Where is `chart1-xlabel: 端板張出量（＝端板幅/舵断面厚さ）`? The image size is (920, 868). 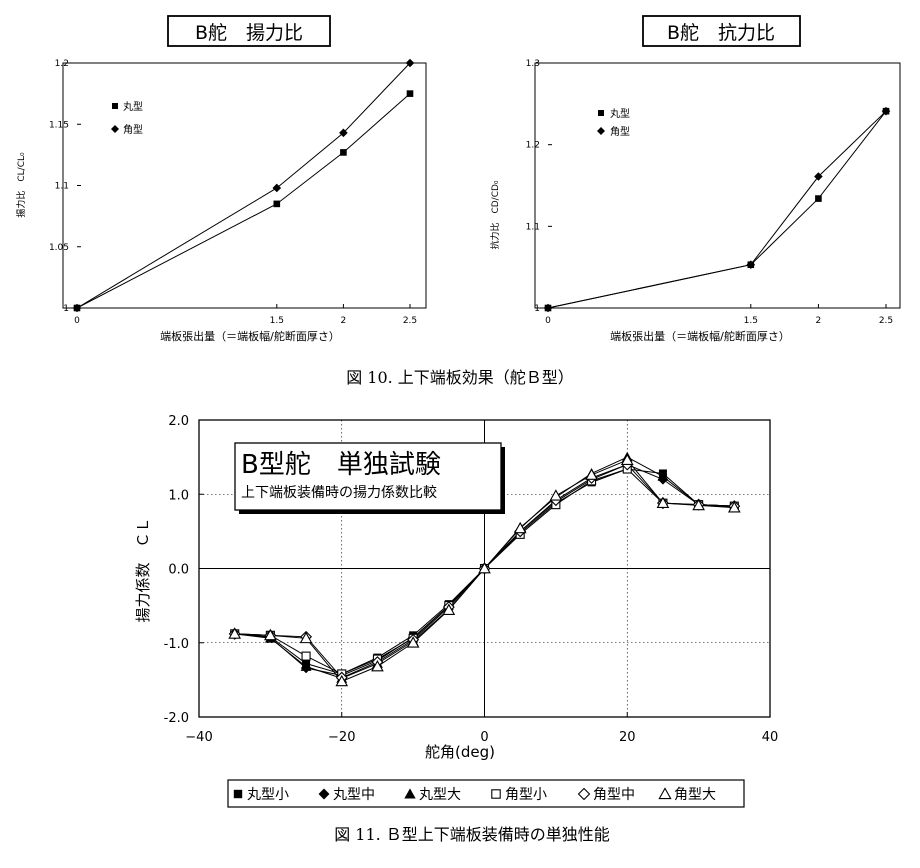 chart1-xlabel: 端板張出量（＝端板幅/舵断面厚さ） is located at coordinates (250, 336).